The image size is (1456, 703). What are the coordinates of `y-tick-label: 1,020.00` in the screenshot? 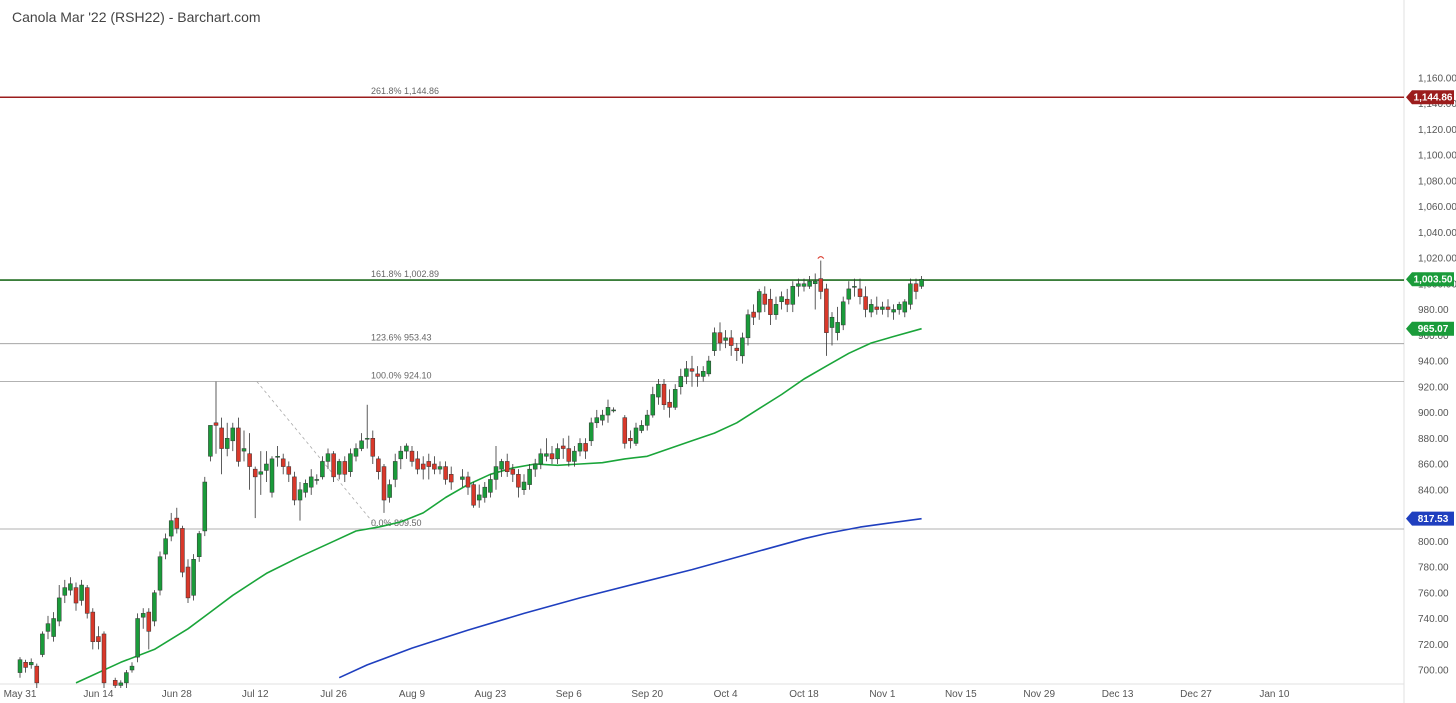 It's located at (1437, 259).